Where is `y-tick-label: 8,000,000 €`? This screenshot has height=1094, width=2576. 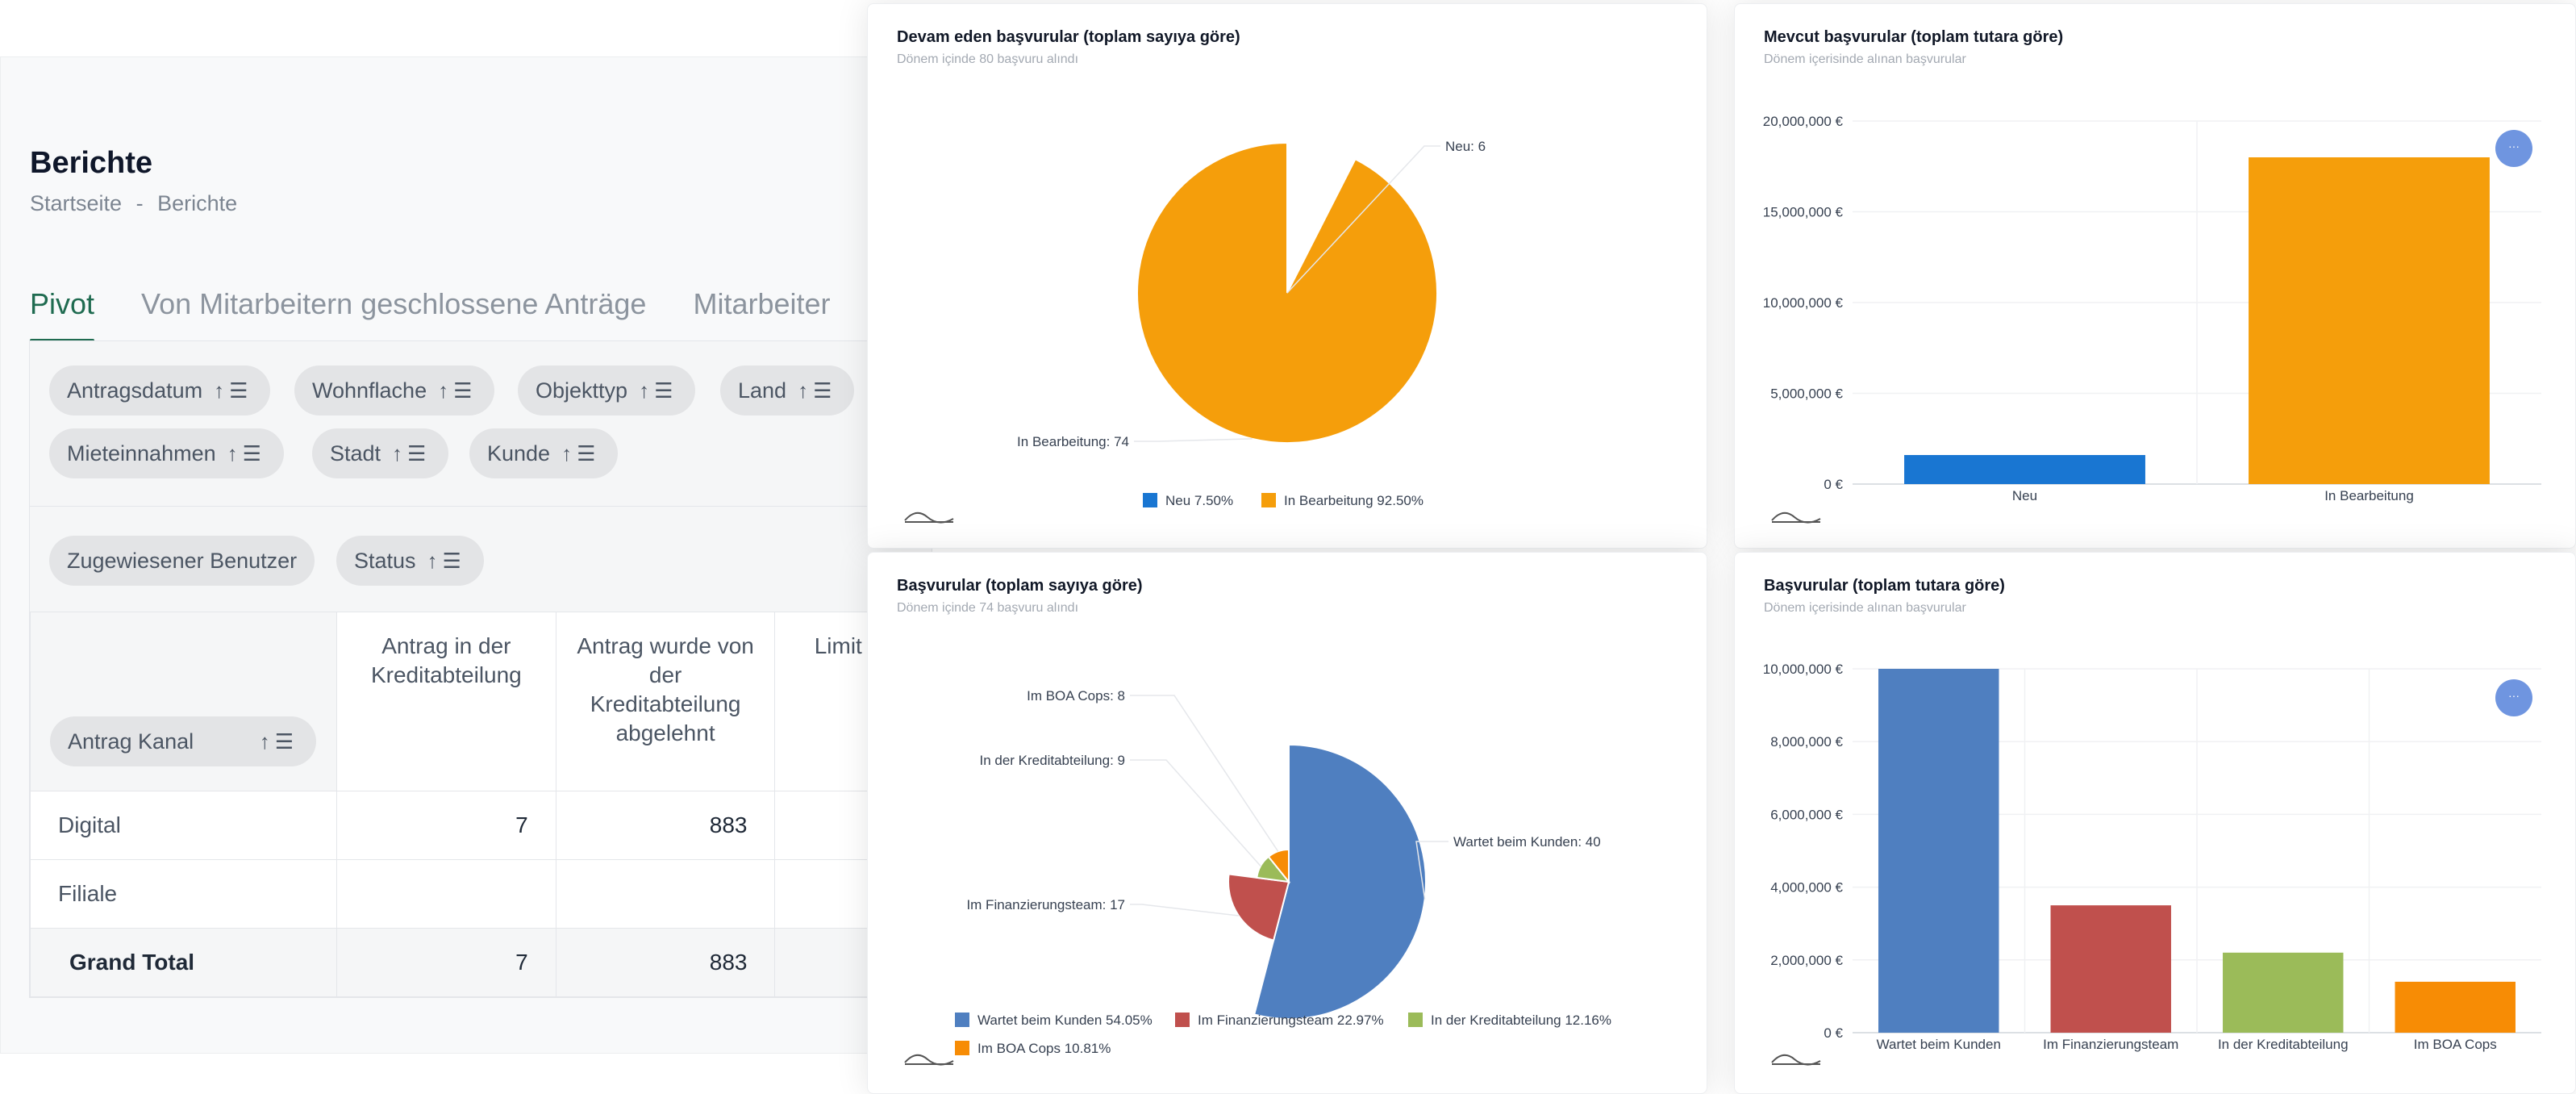 y-tick-label: 8,000,000 € is located at coordinates (1806, 742).